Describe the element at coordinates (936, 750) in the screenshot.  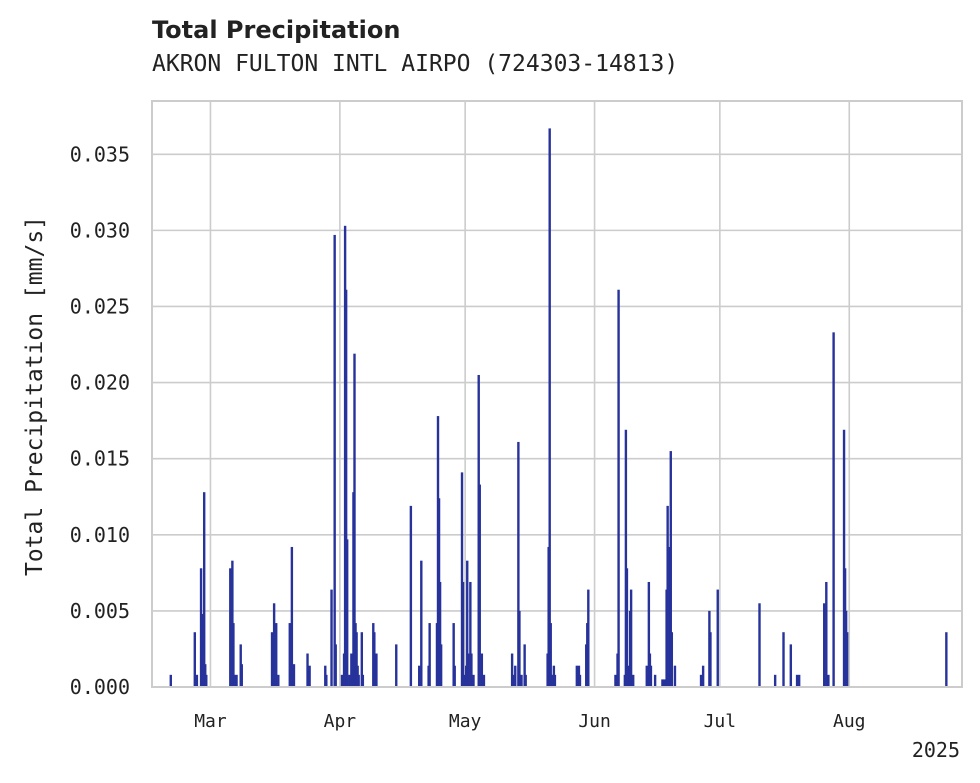
I see `x-axis-year-label: 2025` at that location.